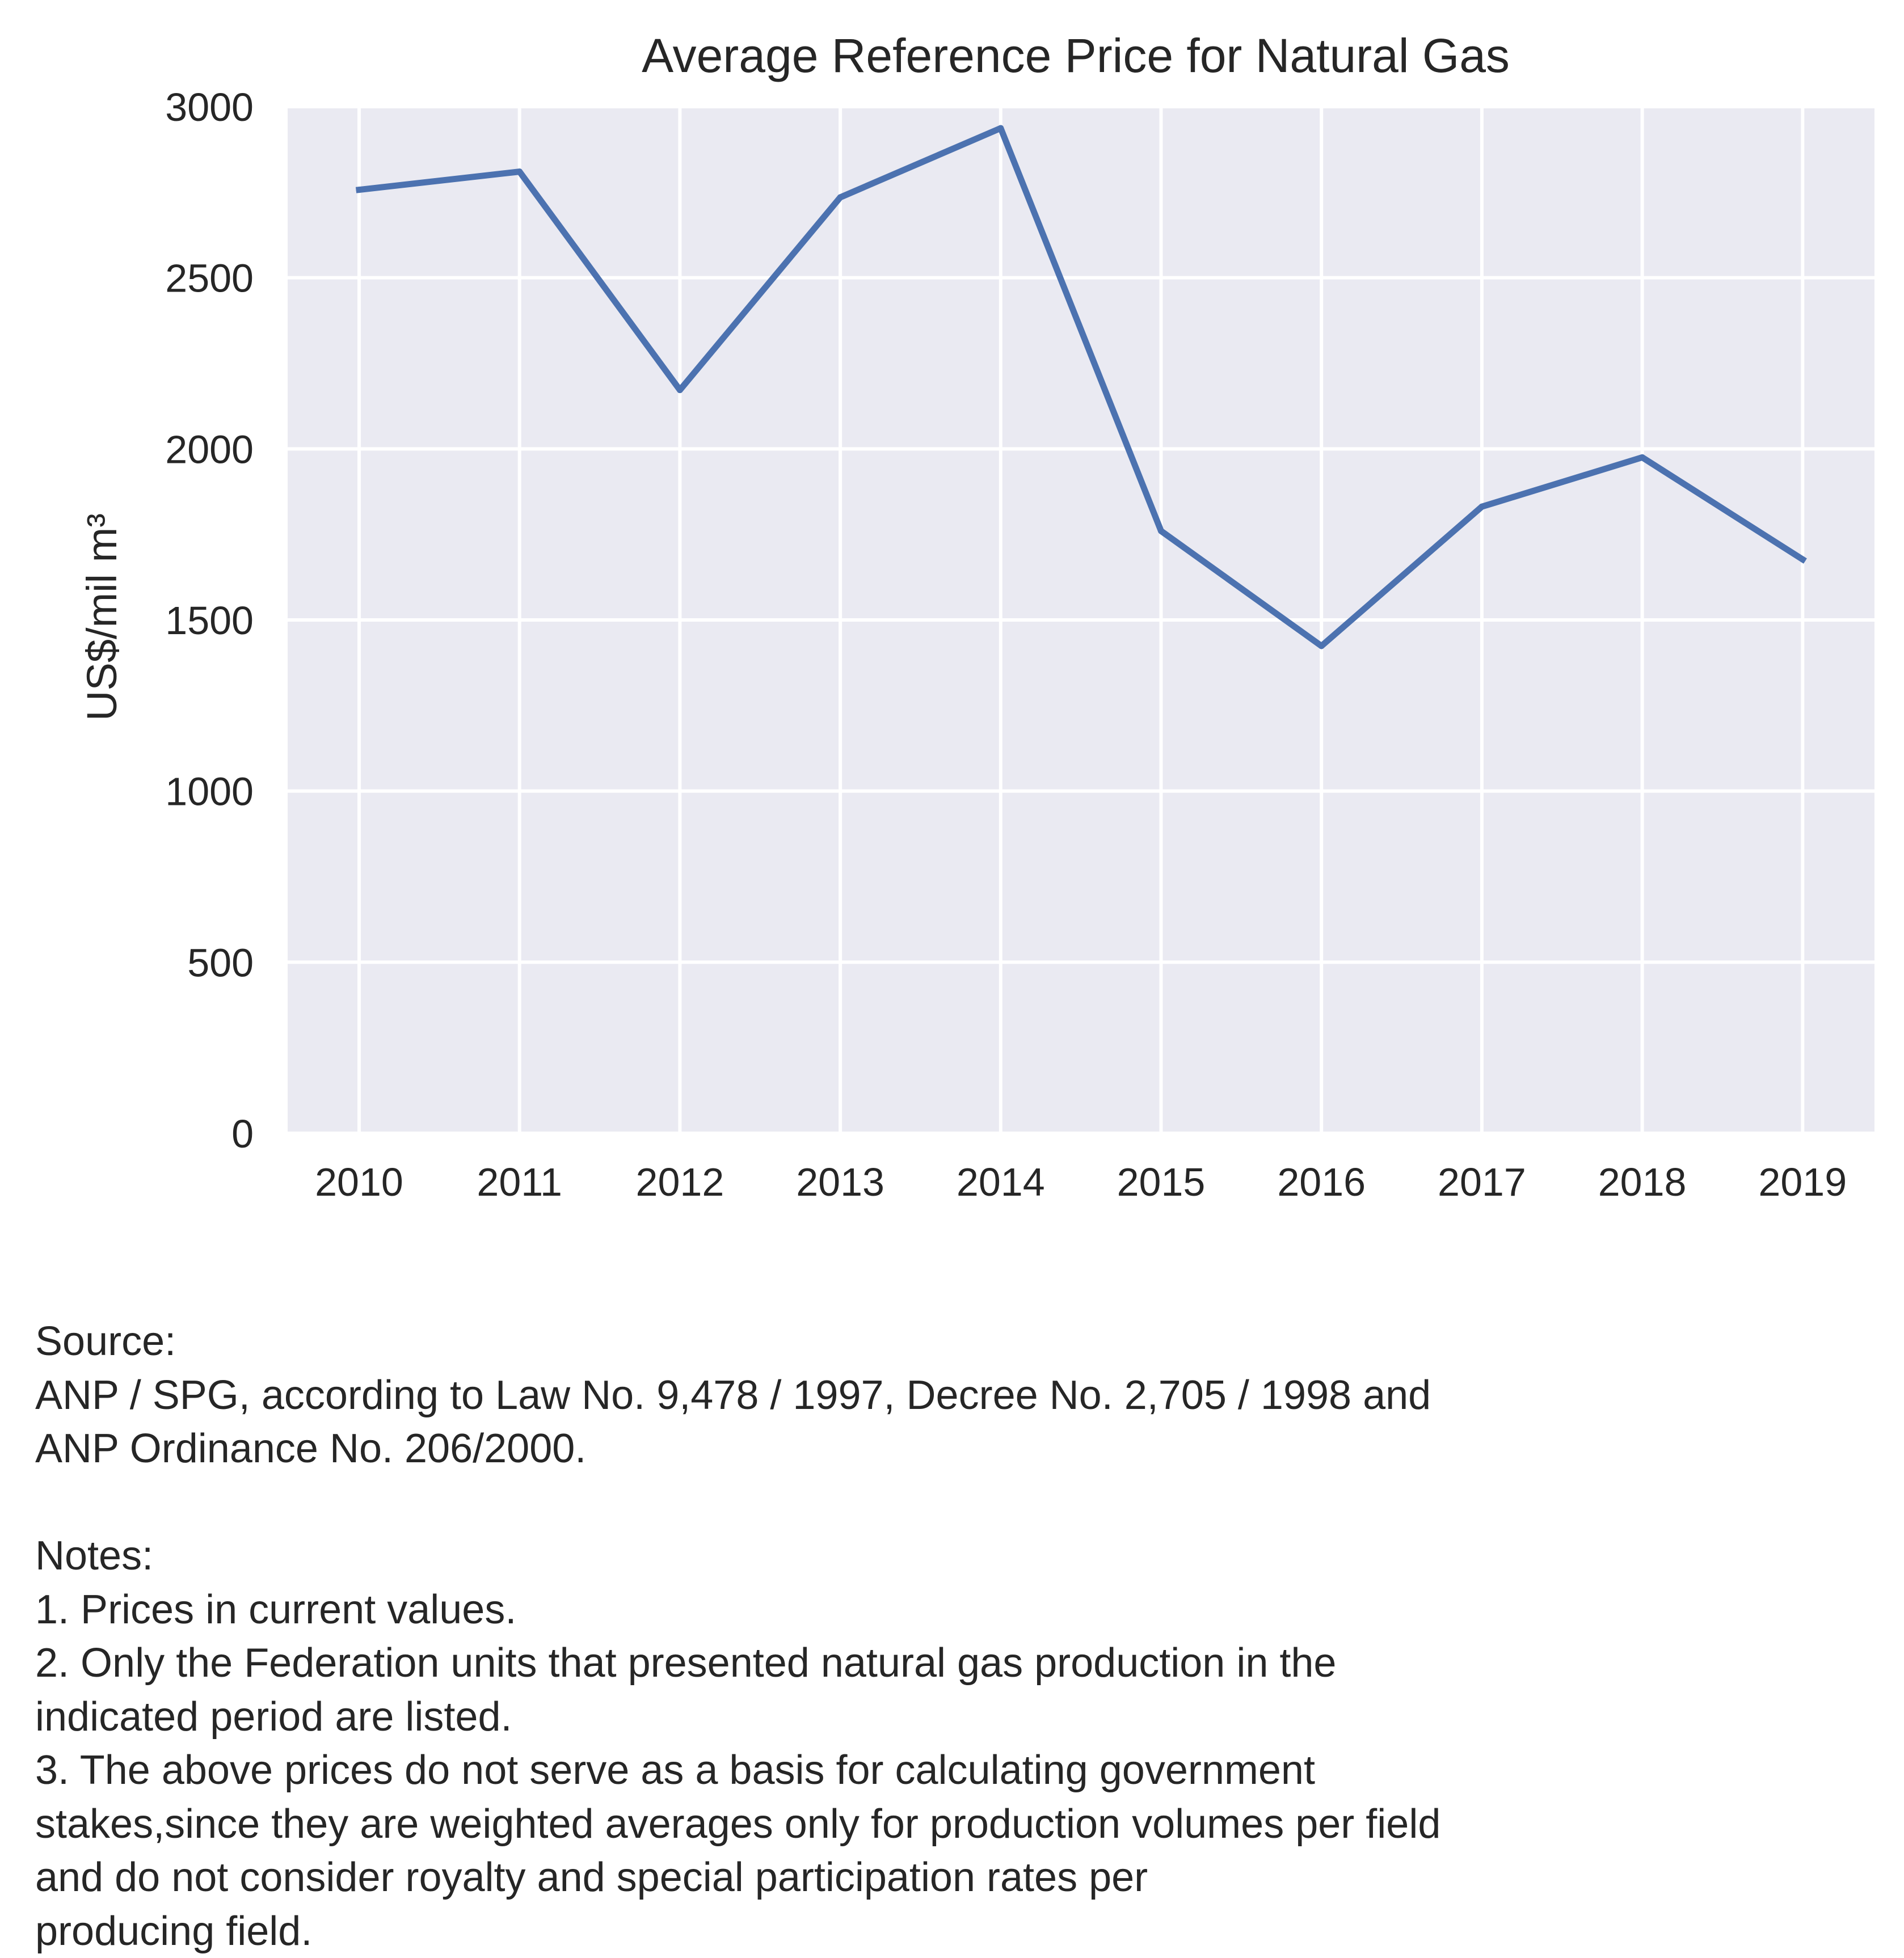  I want to click on y-tick-label: 500, so click(220, 962).